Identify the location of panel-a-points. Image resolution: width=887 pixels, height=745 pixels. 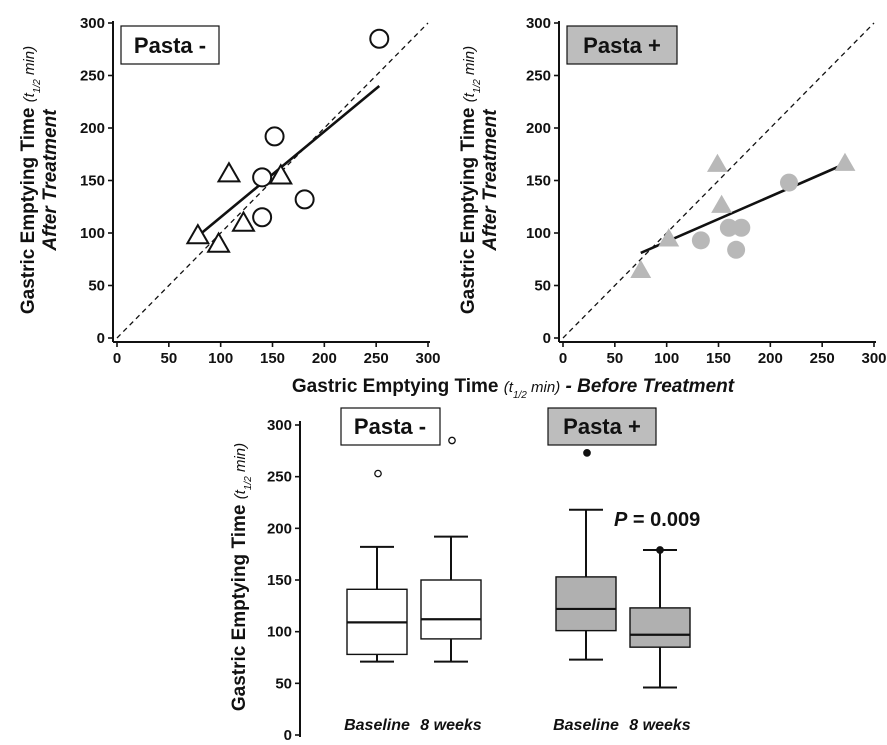
(287, 140).